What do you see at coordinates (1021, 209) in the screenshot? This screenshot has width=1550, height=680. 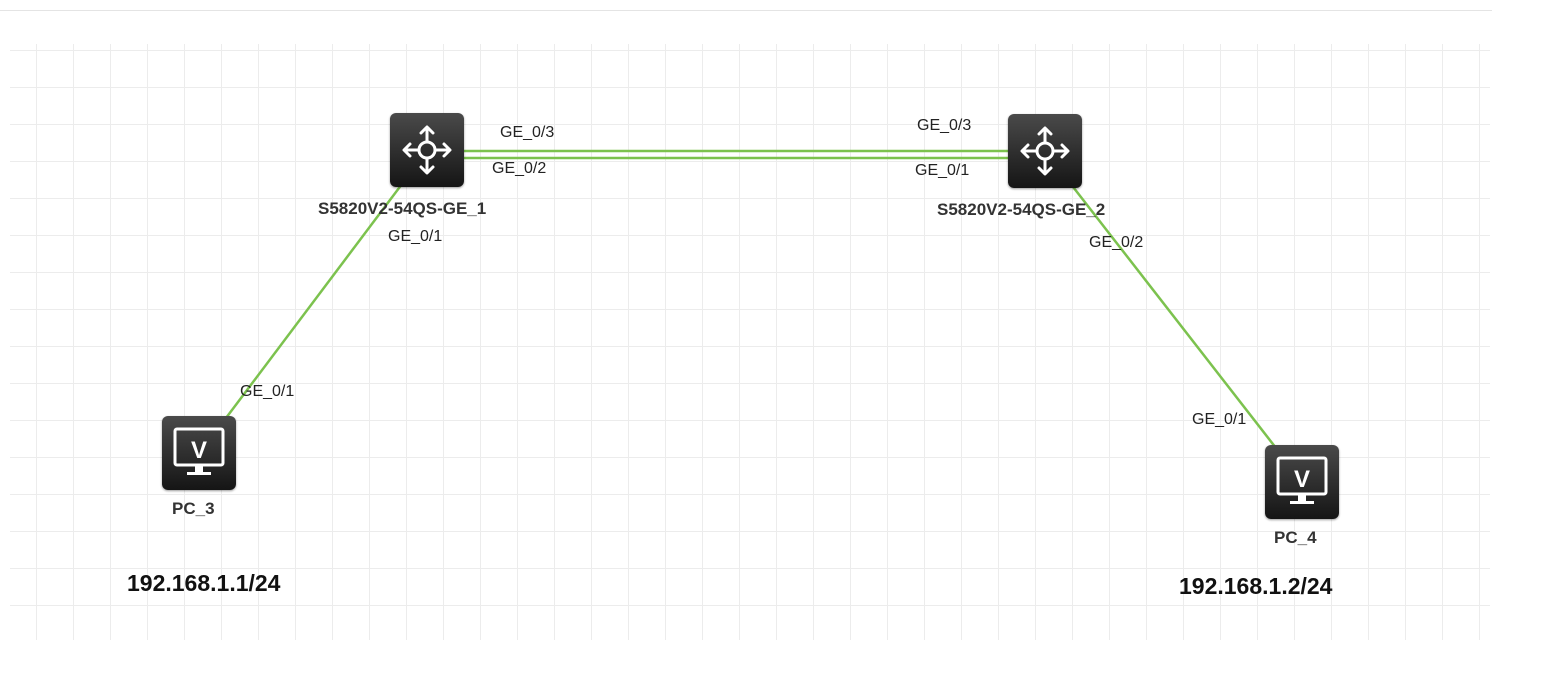 I see `switch-2-label: S5820V2-54QS-GE_2` at bounding box center [1021, 209].